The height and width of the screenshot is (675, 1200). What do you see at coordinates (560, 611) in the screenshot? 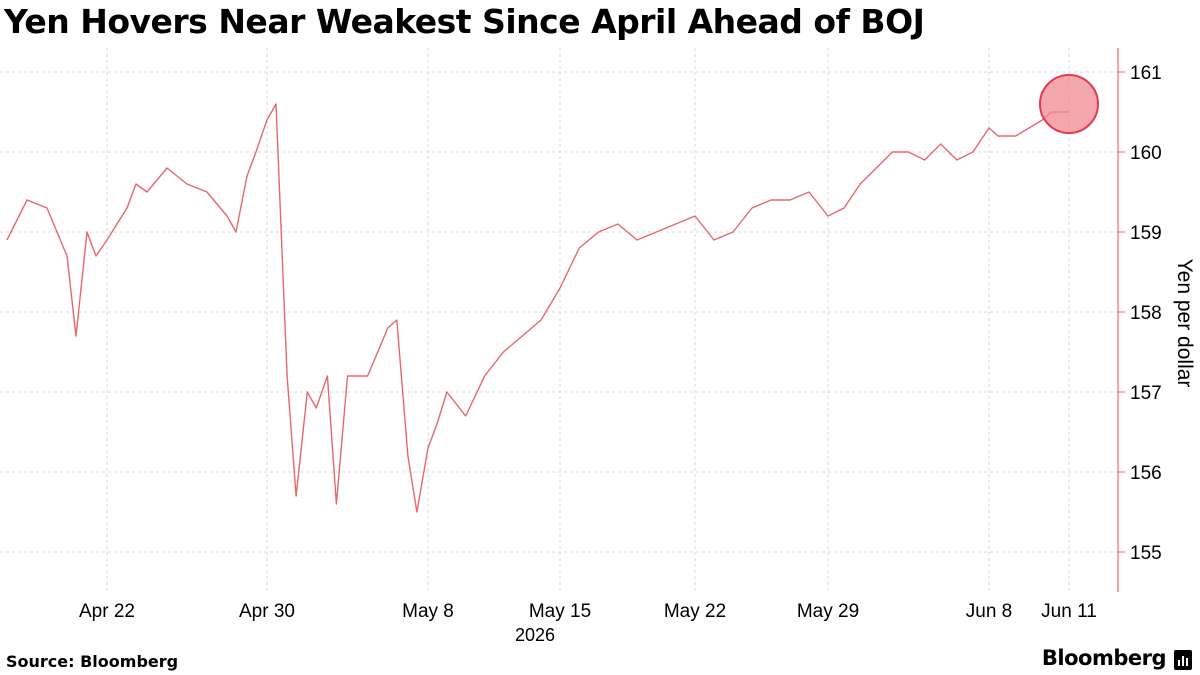
I see `x-tick-label: May 15` at bounding box center [560, 611].